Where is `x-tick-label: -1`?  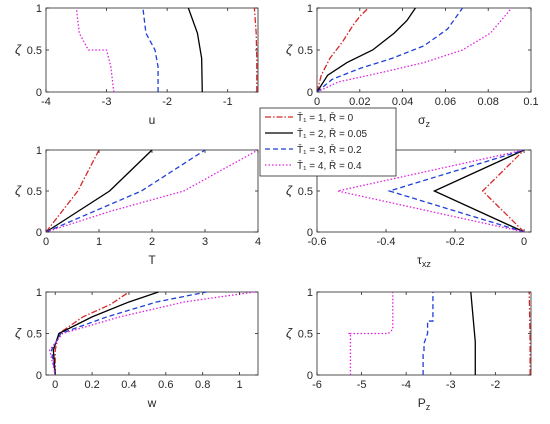
x-tick-label: -1 is located at coordinates (228, 102).